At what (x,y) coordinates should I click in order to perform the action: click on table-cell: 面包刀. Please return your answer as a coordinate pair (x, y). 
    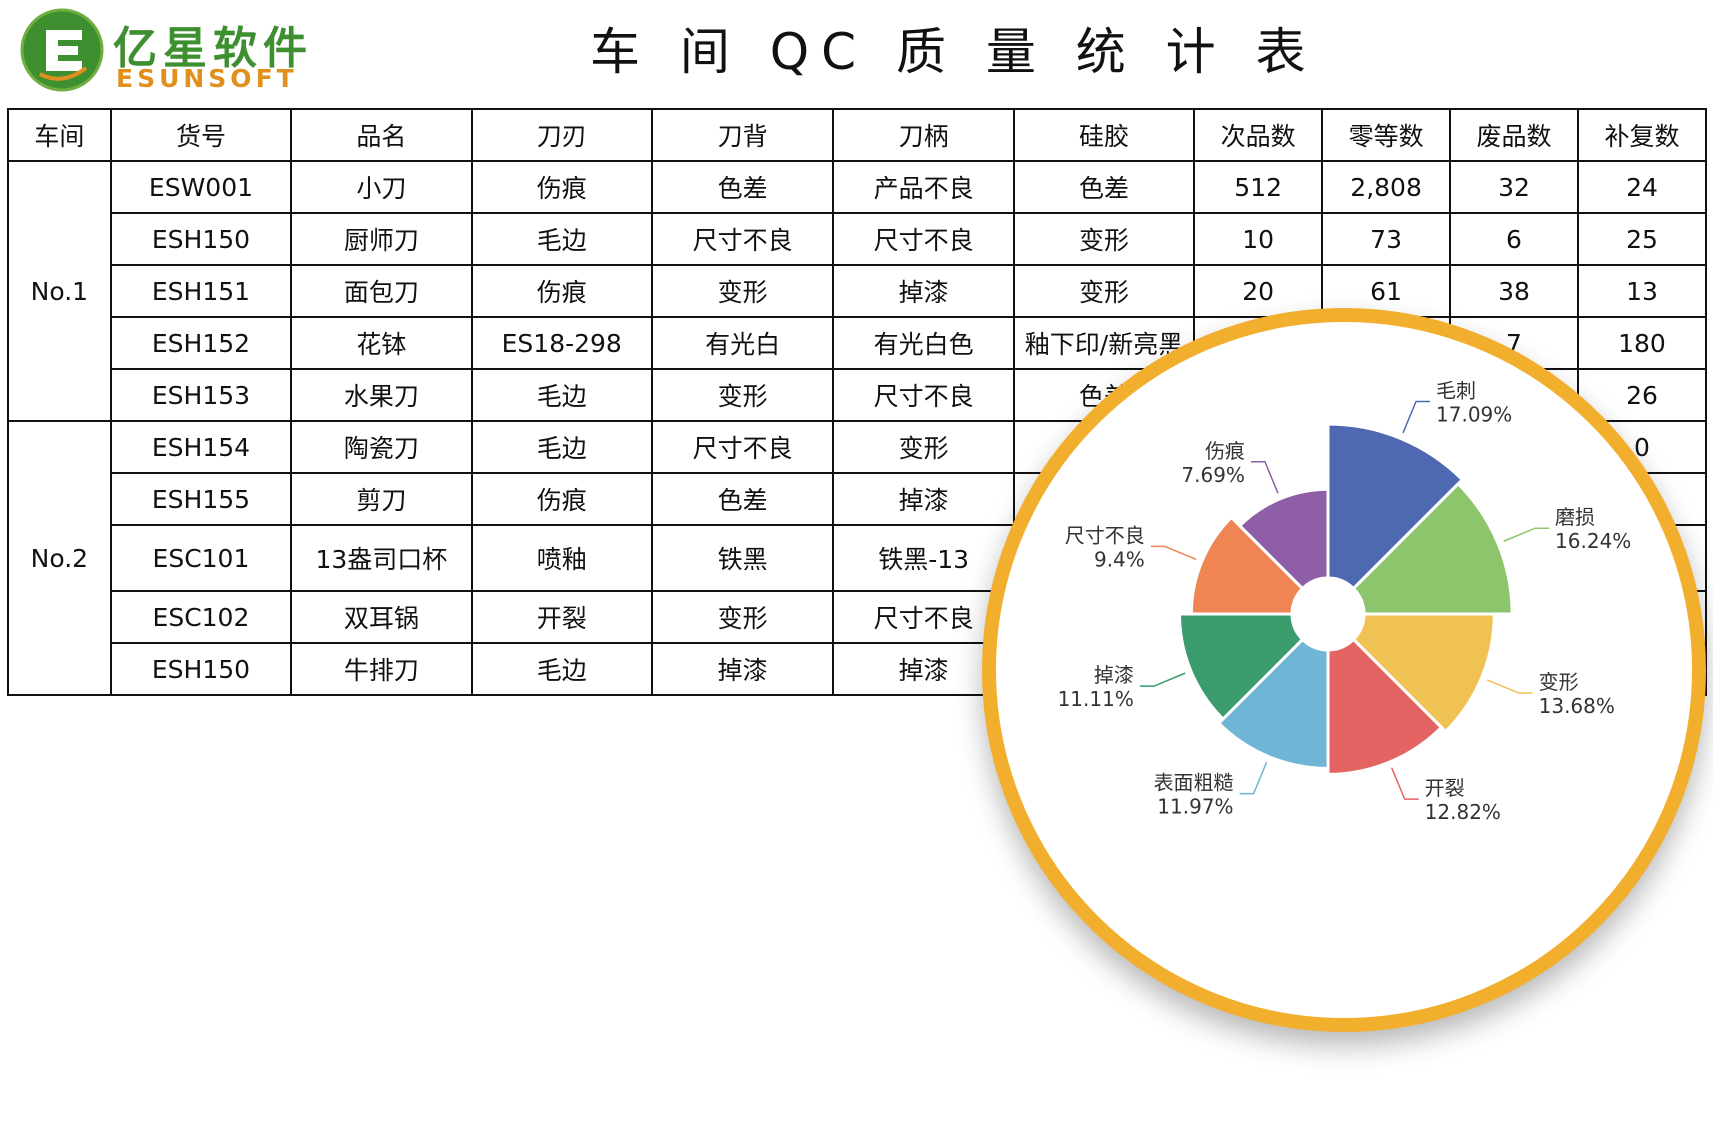
    Looking at the image, I should click on (381, 291).